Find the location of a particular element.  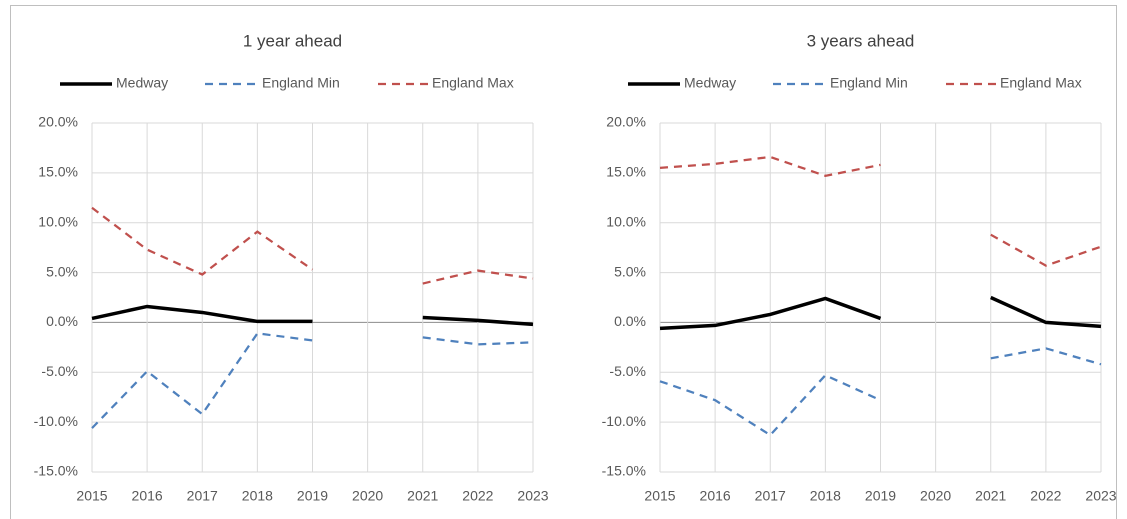

chart-title: 1 year ahead is located at coordinates (292, 40).